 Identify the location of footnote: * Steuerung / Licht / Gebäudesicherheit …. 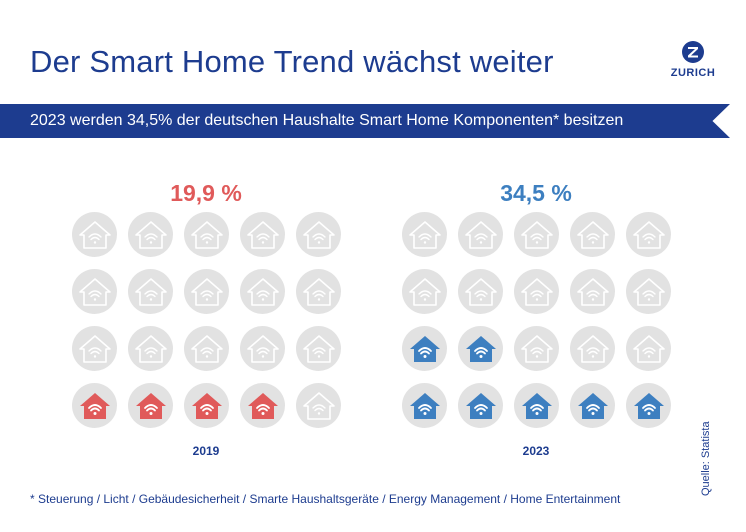
(325, 499).